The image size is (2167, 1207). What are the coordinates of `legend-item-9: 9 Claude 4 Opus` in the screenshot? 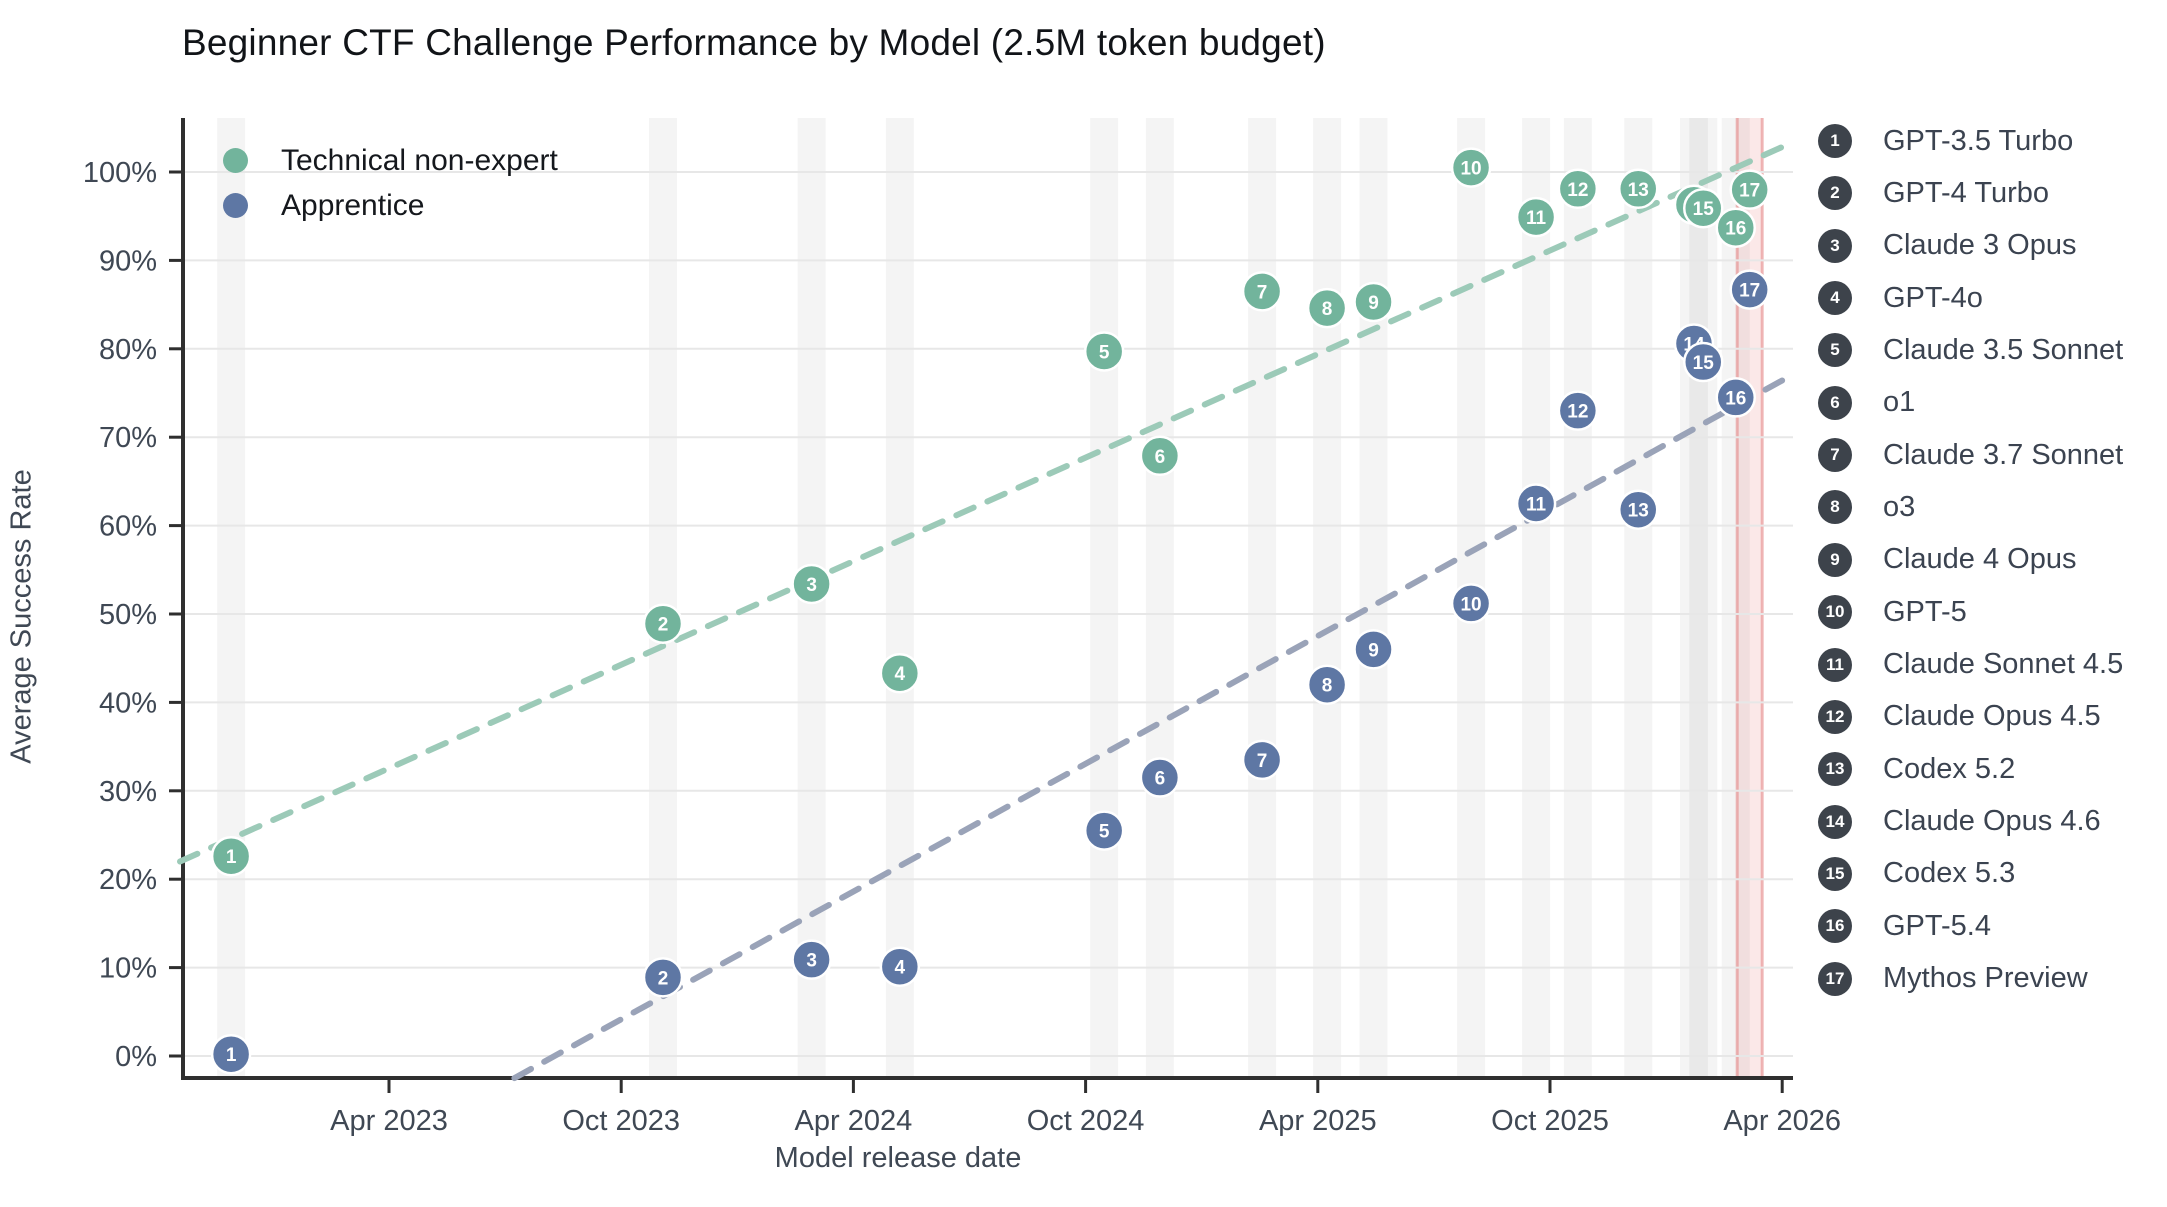 It's located at (1947, 559).